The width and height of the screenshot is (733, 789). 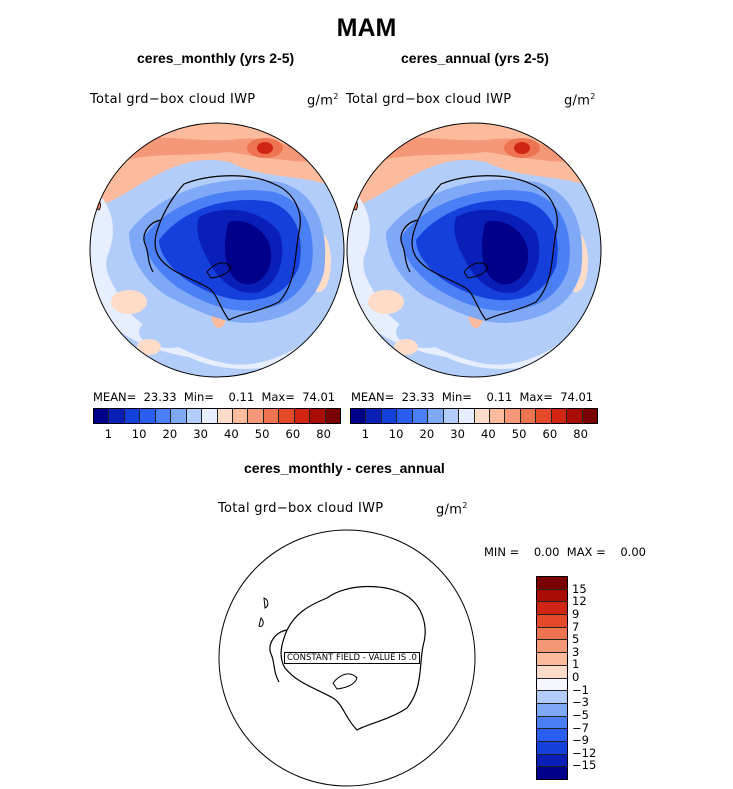 I want to click on panel-2-stats: MEAN= 23.33 Min= 0.11 Max= 74.01, so click(x=472, y=397).